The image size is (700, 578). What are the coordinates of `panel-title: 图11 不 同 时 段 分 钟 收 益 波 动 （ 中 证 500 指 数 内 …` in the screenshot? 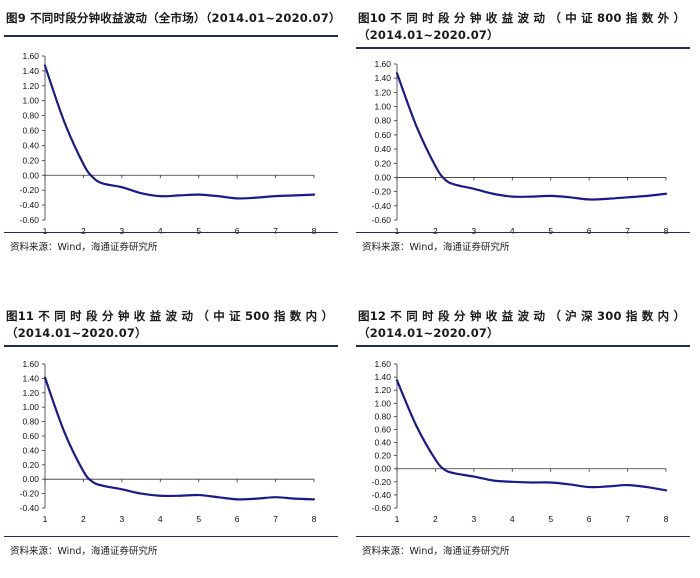 It's located at (171, 325).